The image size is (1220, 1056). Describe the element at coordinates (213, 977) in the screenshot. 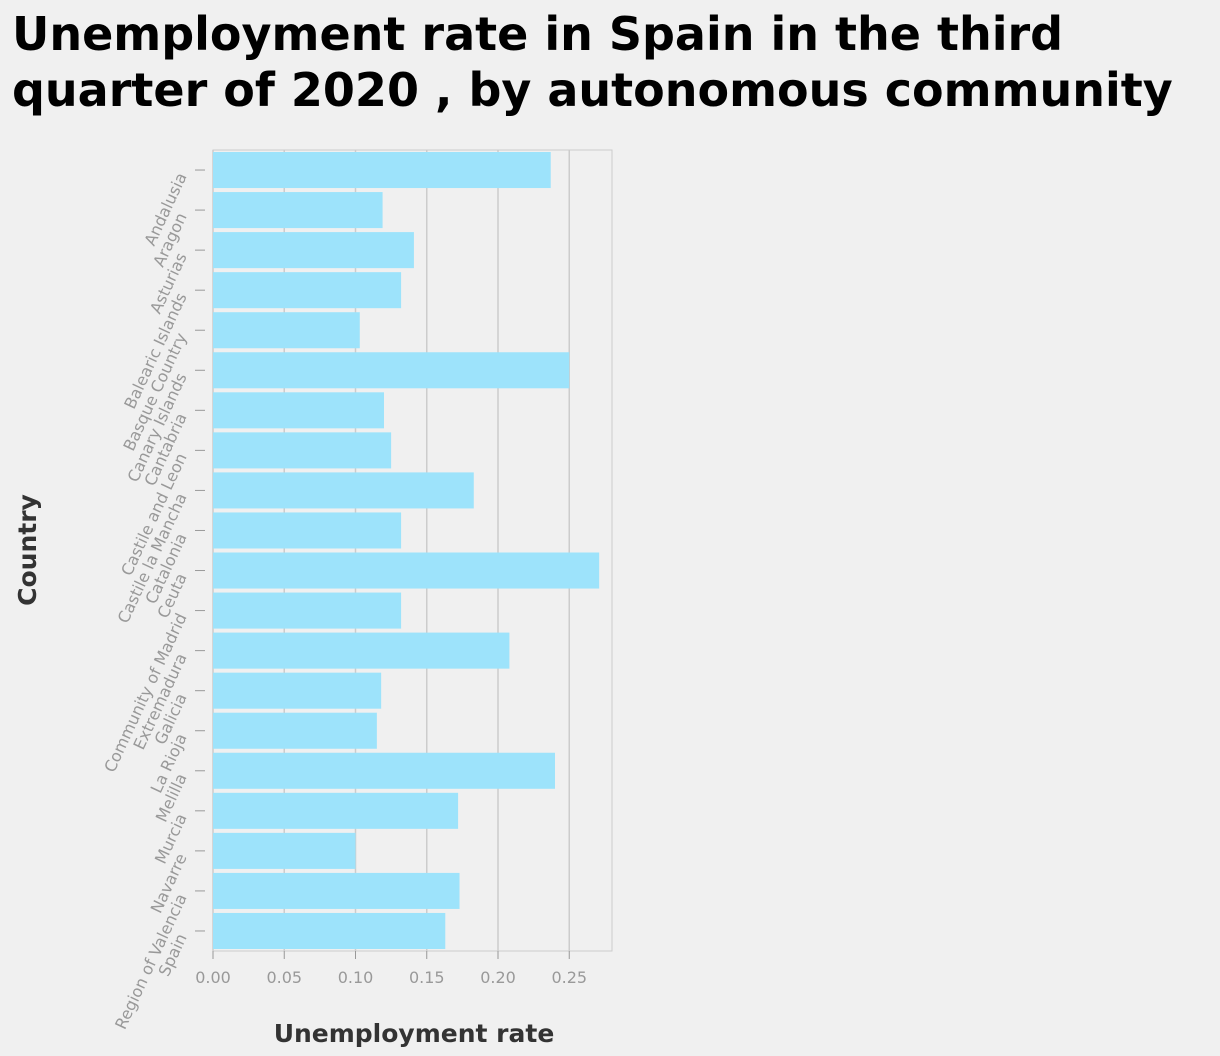

I see `x-tick-label: 0.00` at that location.